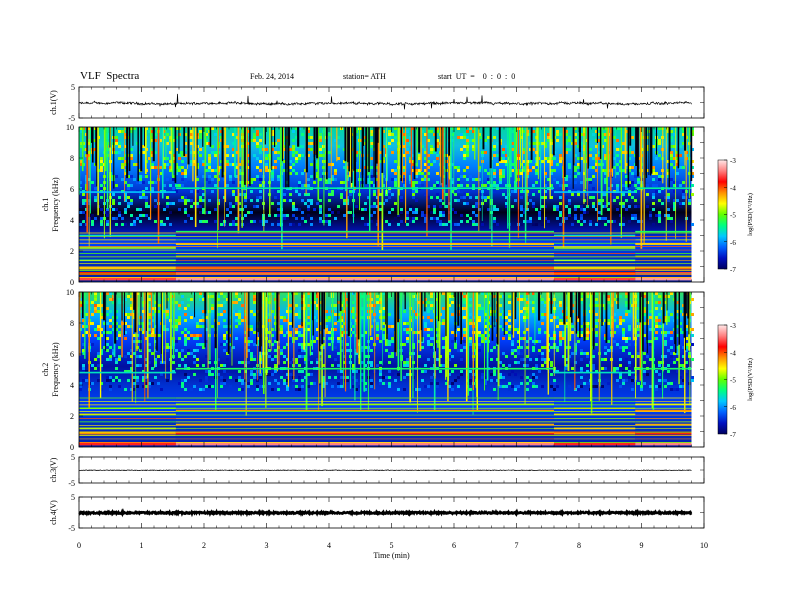 The height and width of the screenshot is (612, 792). Describe the element at coordinates (45, 370) in the screenshot. I see `y-axis-label-channel: ch.2` at that location.